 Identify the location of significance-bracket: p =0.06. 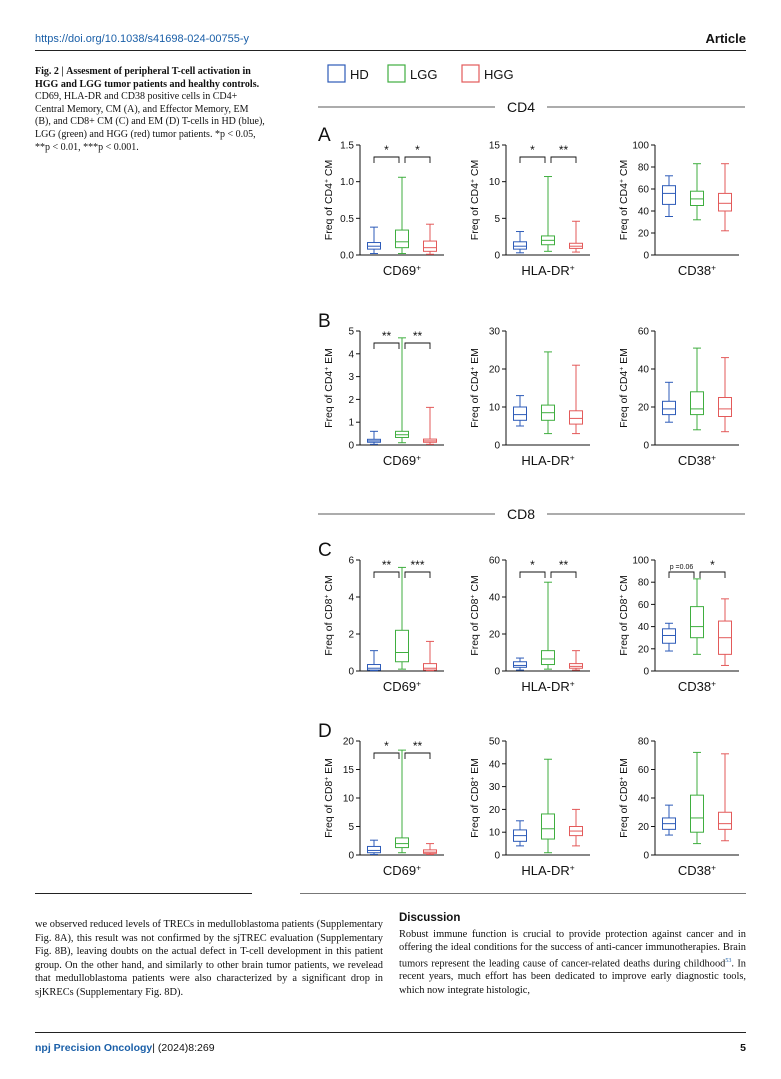
(681, 571).